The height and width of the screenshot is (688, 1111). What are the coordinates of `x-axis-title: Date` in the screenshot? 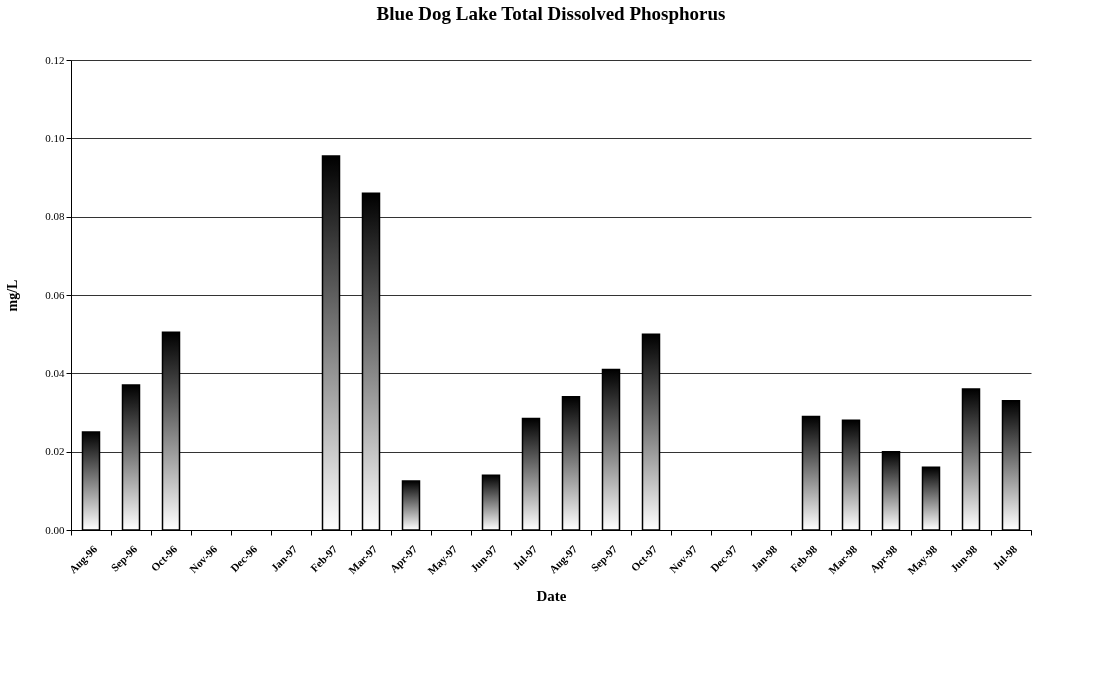 It's located at (551, 595).